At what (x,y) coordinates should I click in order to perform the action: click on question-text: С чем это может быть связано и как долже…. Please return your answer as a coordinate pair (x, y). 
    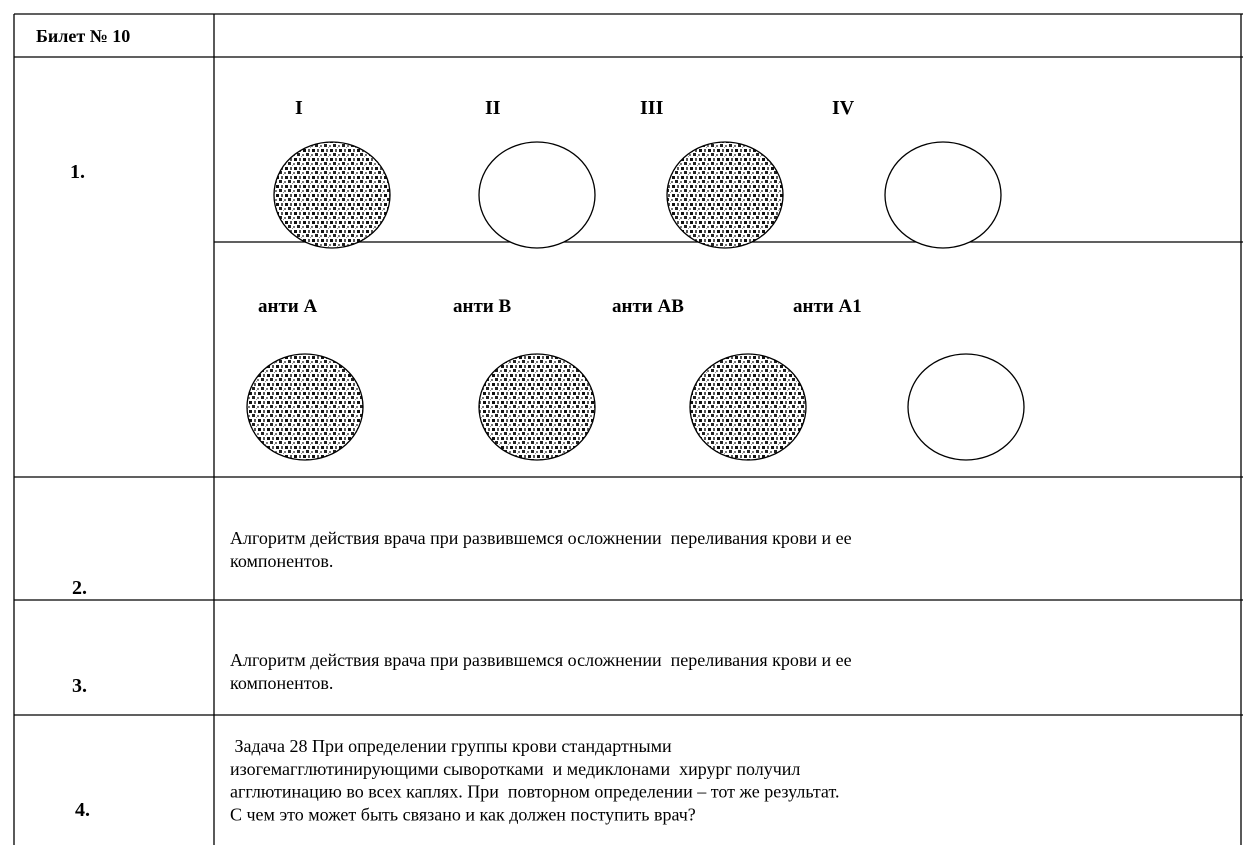
    Looking at the image, I should click on (463, 814).